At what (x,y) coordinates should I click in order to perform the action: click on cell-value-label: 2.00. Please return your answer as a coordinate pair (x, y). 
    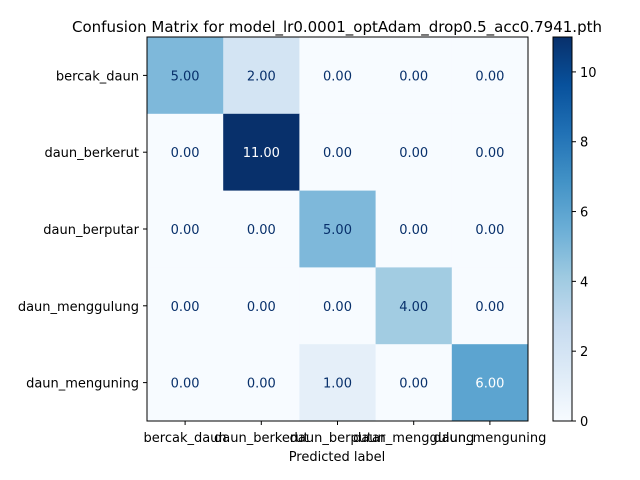
    Looking at the image, I should click on (261, 76).